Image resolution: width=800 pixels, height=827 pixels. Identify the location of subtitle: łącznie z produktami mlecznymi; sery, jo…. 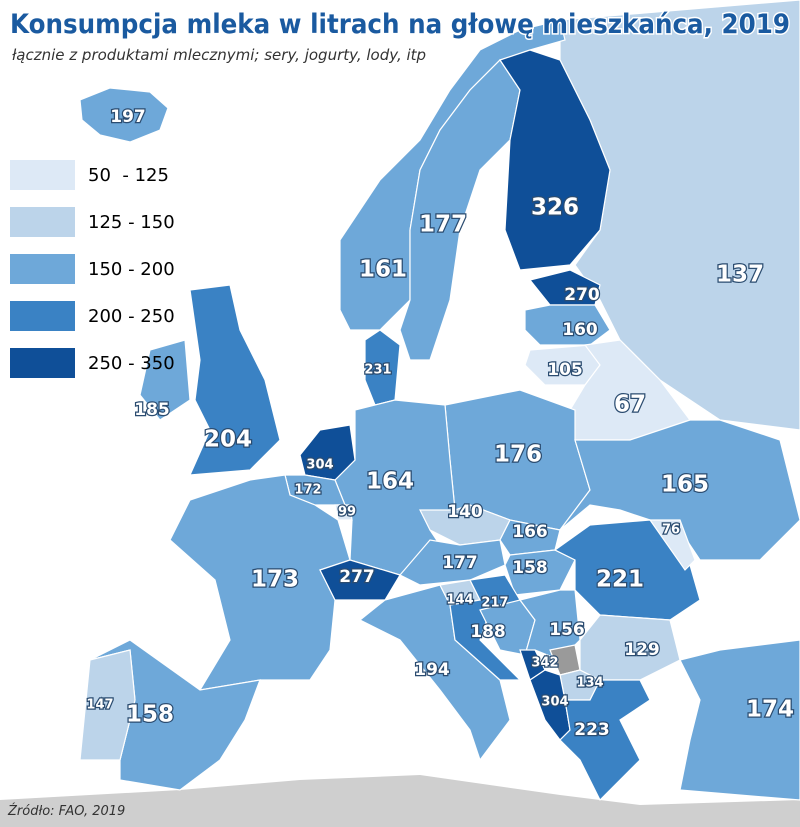
(219, 55).